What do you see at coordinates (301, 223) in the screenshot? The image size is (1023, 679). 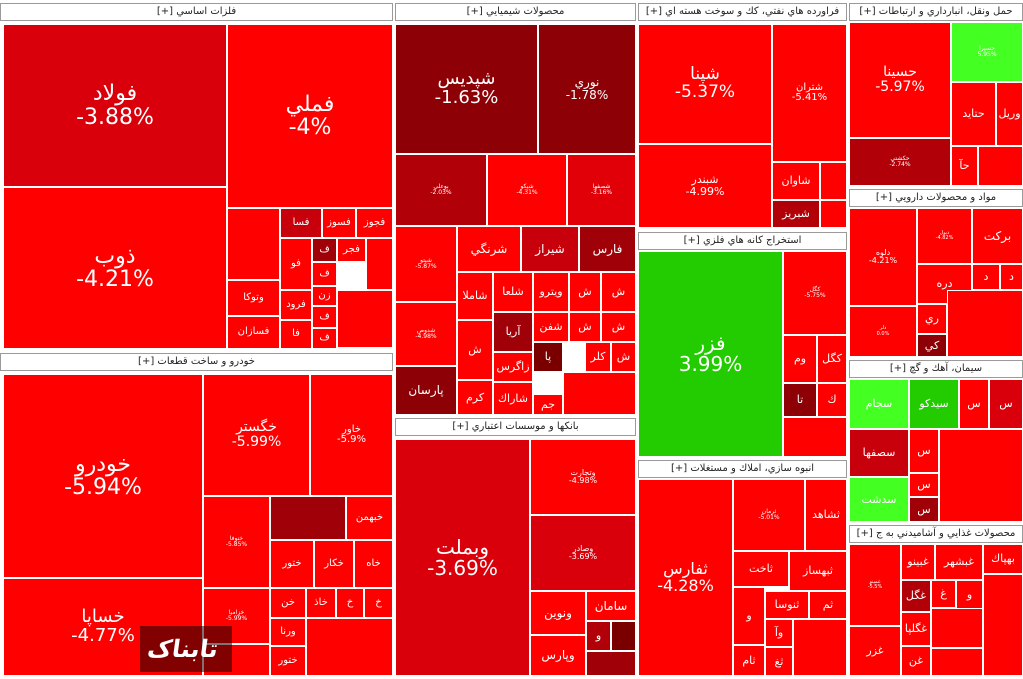 I see `tile: فسا` at bounding box center [301, 223].